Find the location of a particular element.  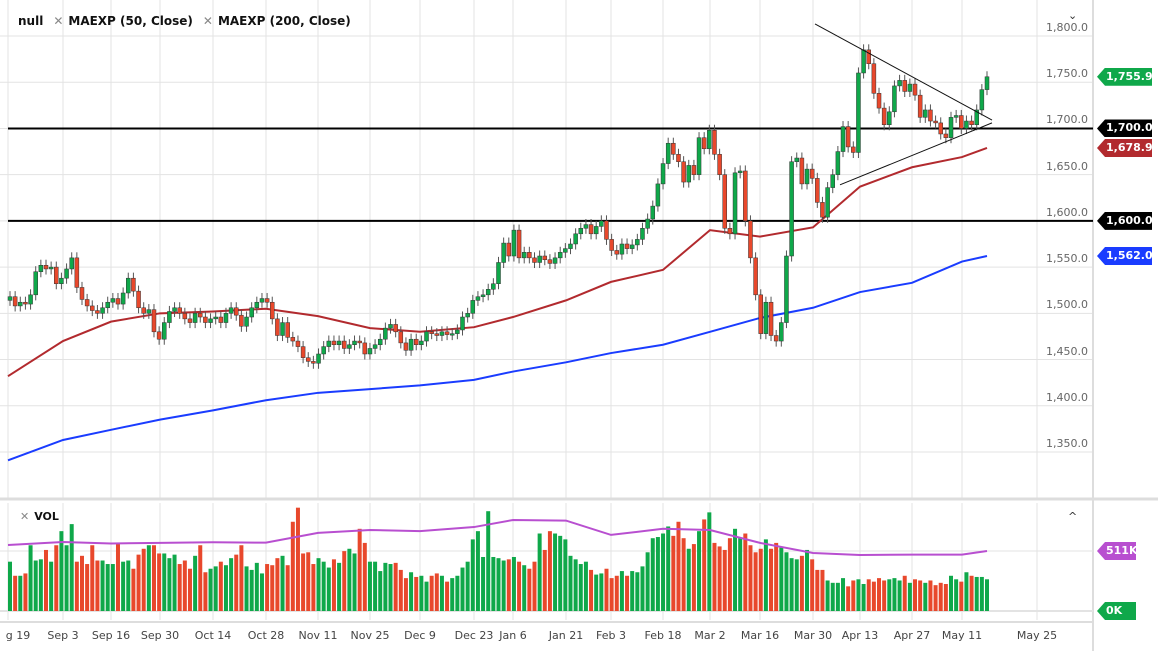

y-tick-label: 1,750.0 is located at coordinates (1067, 74).